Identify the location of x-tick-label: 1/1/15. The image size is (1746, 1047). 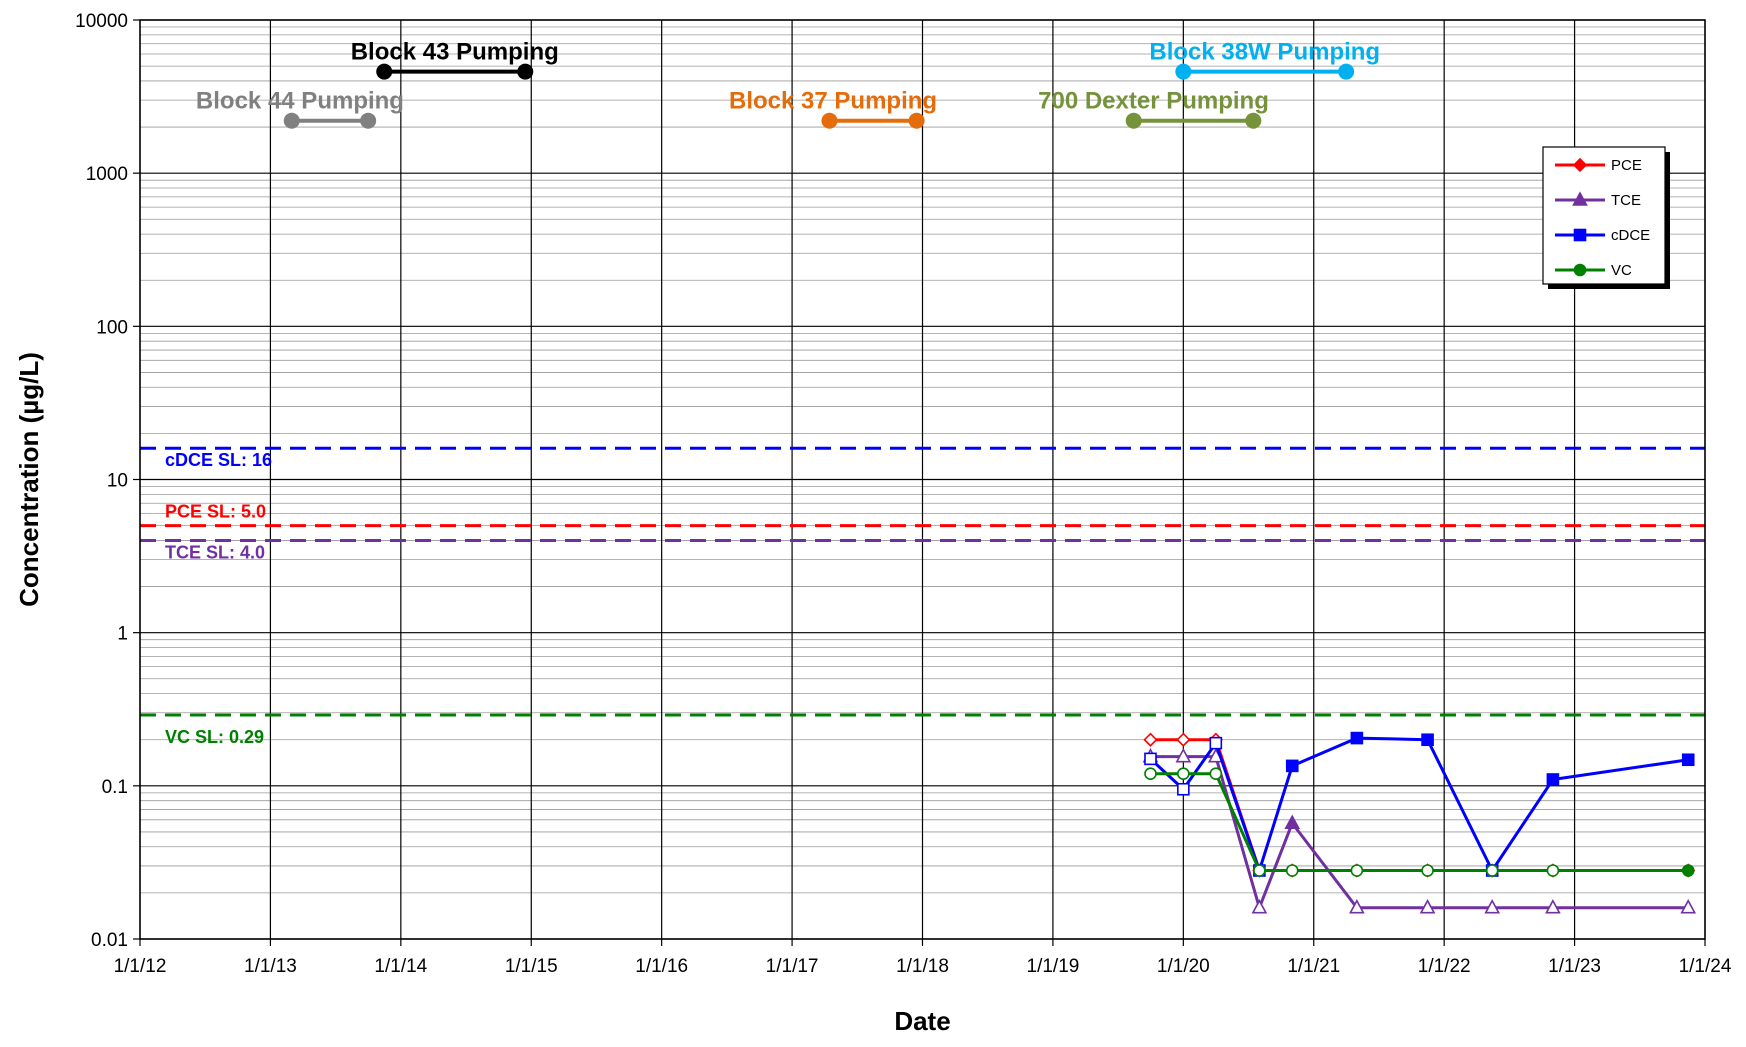
(531, 966).